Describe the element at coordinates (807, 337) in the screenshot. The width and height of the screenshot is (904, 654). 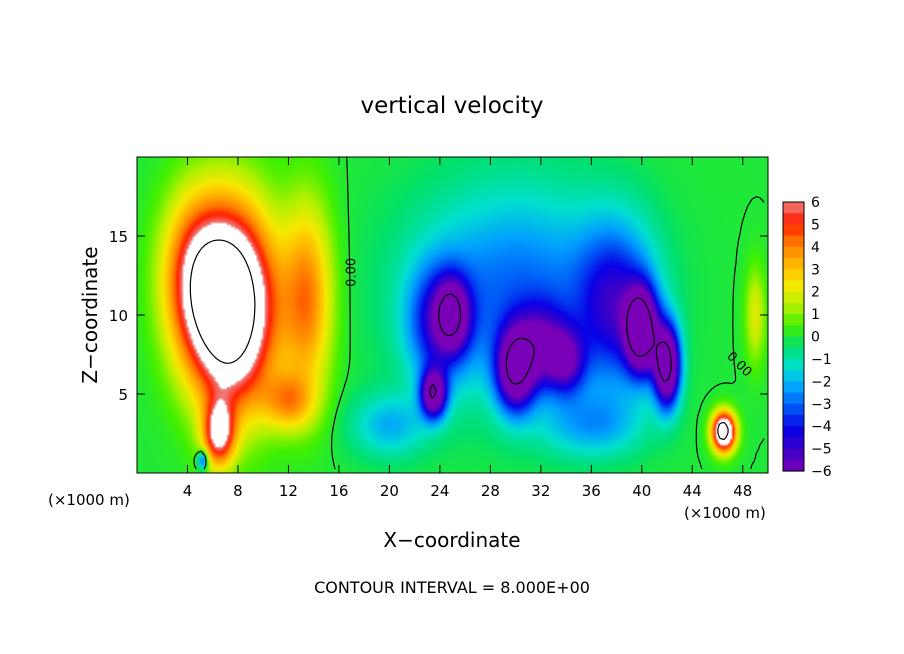
I see `colorbar: 6 5 4 3 2 1 0 −1 −2 −3 −4 −5 −6` at that location.